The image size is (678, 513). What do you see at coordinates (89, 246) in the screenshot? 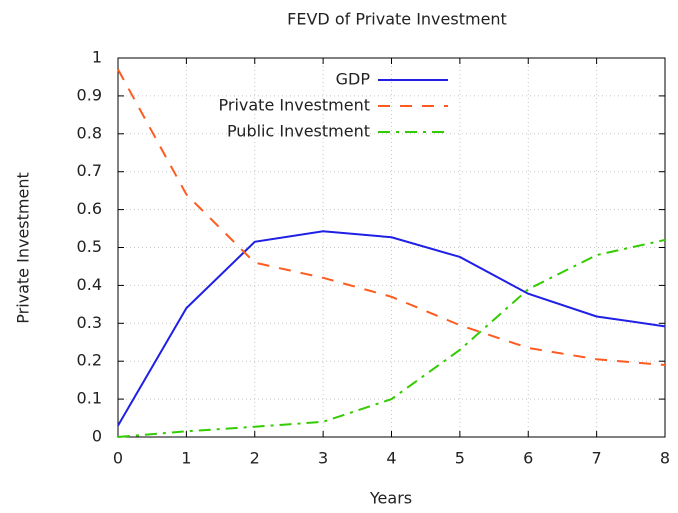
I see `y-tick-label: 0.5` at bounding box center [89, 246].